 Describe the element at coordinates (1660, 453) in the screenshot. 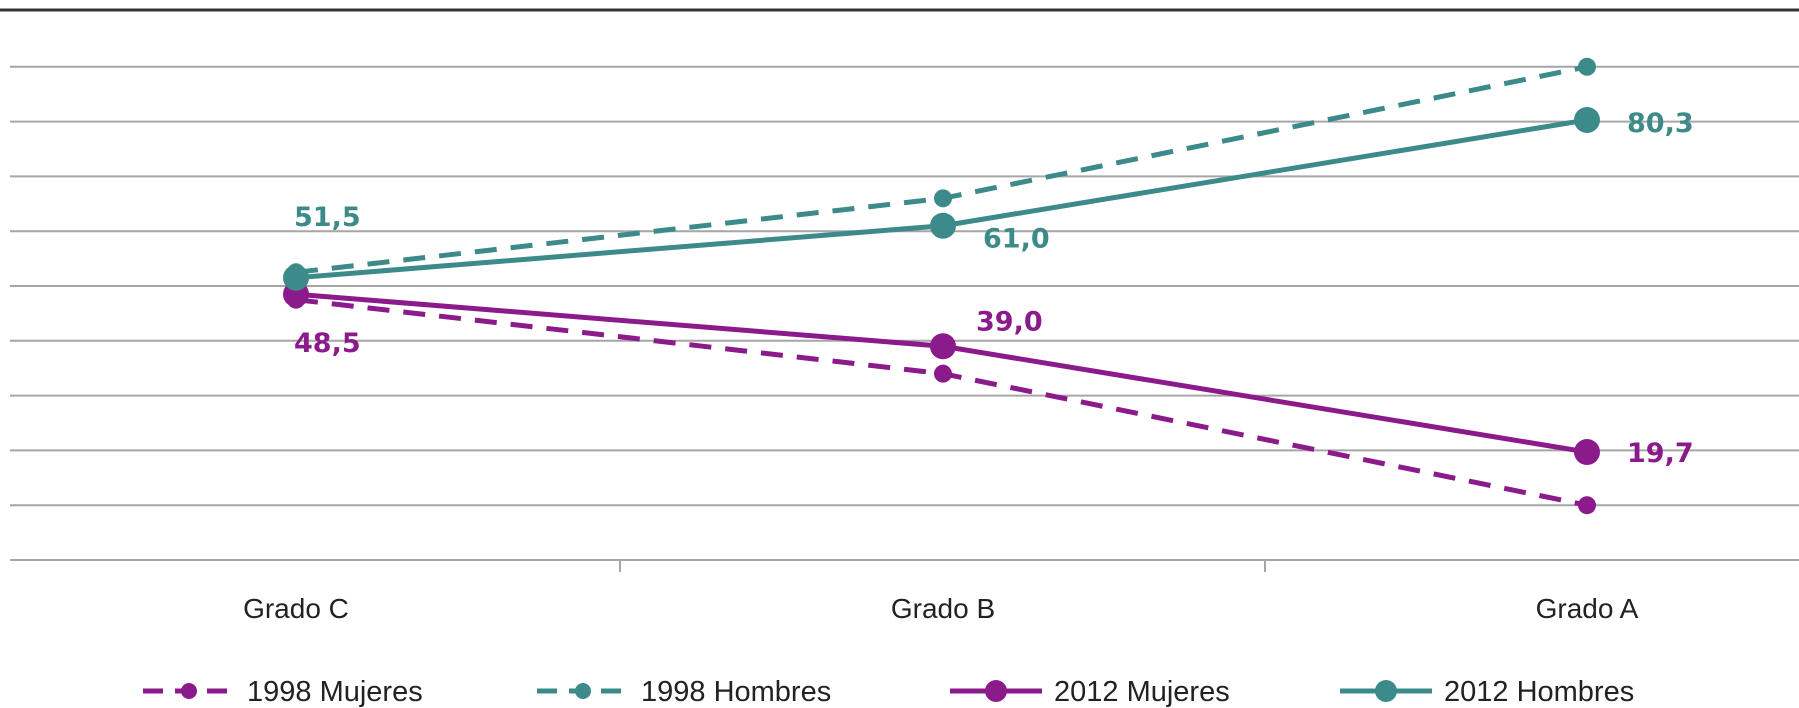

I see `data-label: 19,7` at that location.